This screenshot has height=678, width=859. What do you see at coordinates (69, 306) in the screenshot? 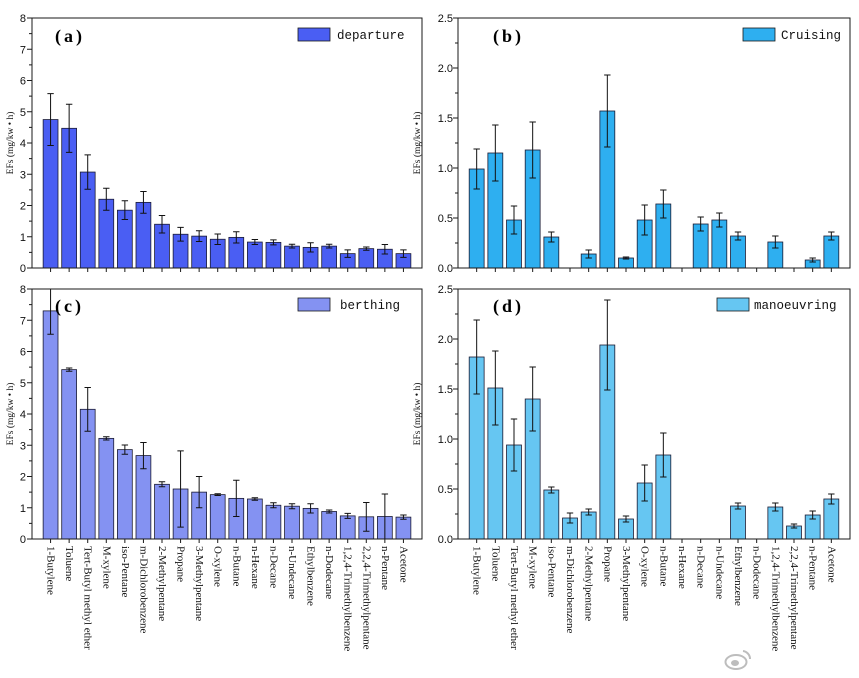
I see `panel-title: (c)` at bounding box center [69, 306].